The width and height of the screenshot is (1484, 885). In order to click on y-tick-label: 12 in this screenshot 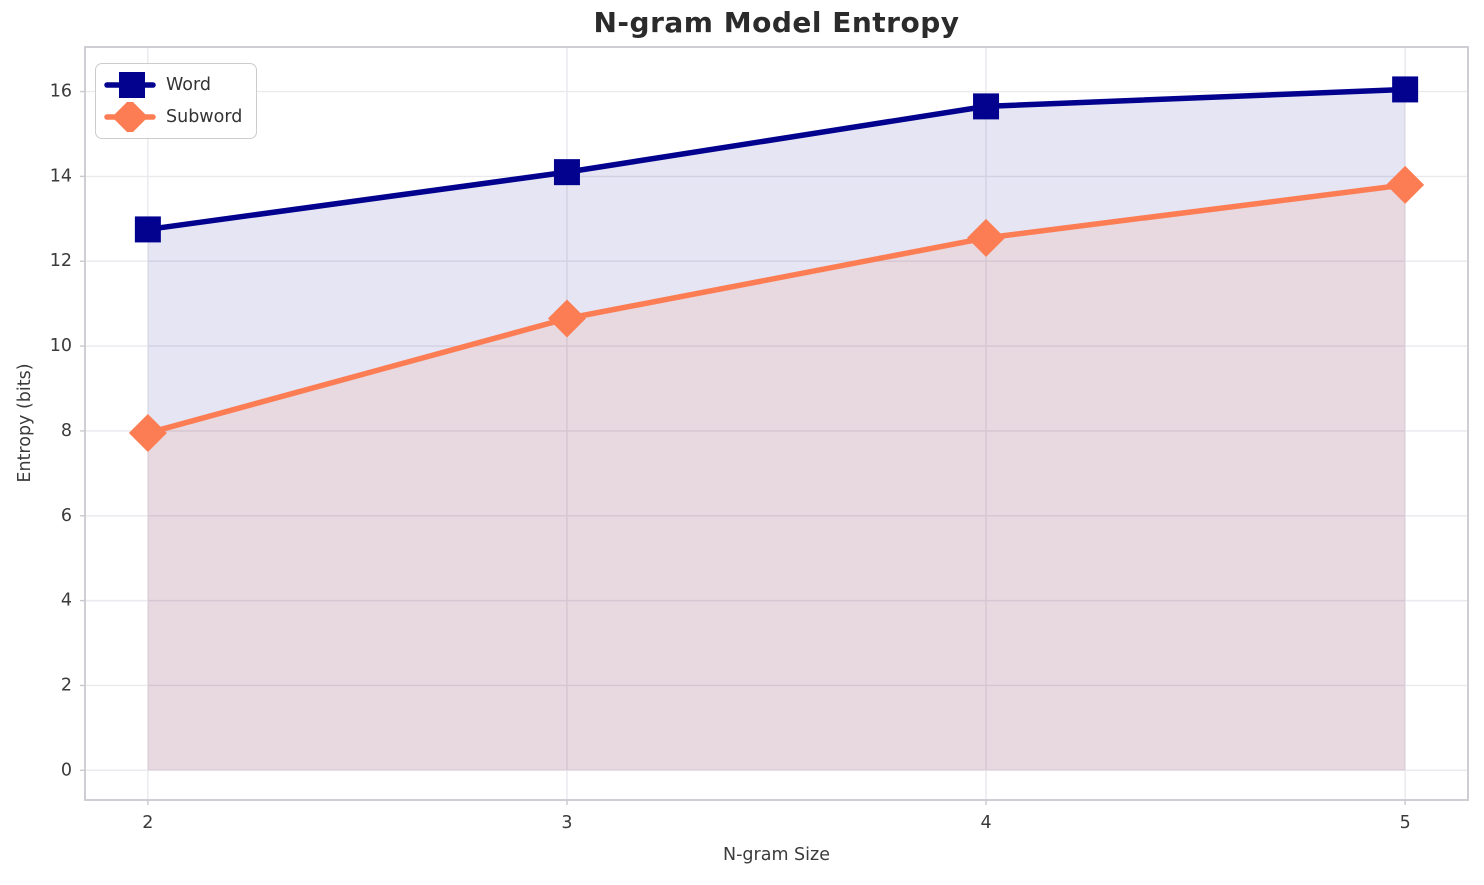, I will do `click(61, 261)`.